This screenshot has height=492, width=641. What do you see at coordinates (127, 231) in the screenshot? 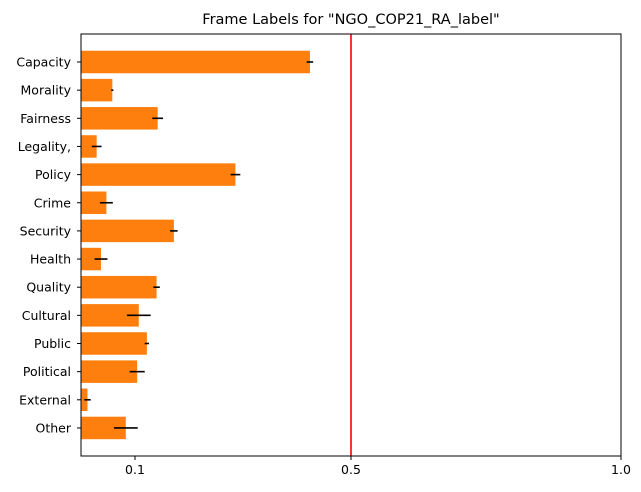
I see `bar-security` at bounding box center [127, 231].